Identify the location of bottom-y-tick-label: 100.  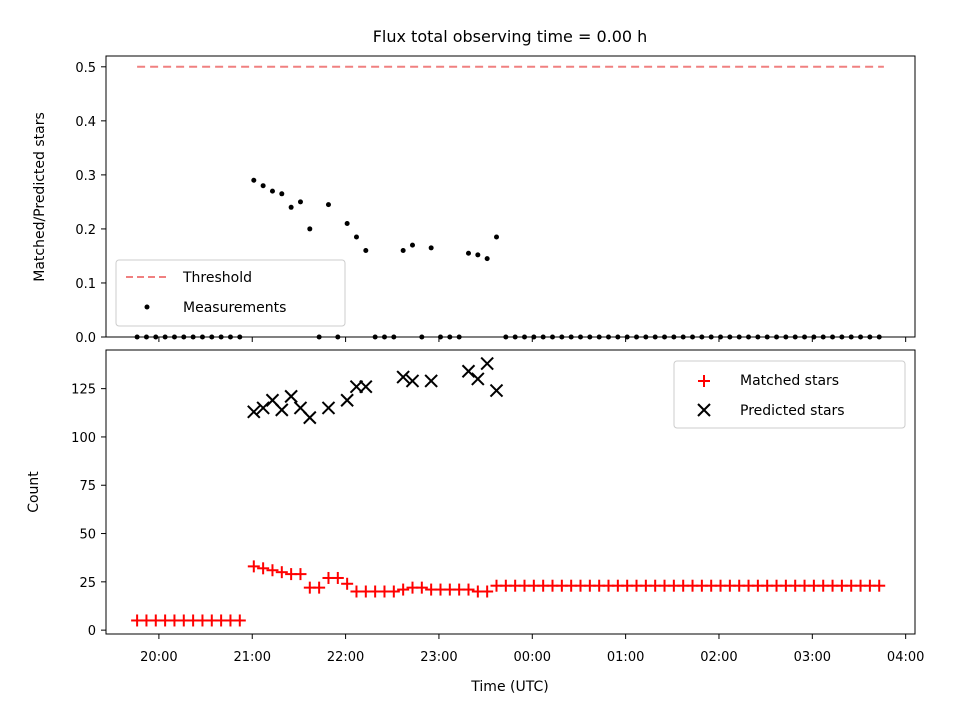
(83, 438).